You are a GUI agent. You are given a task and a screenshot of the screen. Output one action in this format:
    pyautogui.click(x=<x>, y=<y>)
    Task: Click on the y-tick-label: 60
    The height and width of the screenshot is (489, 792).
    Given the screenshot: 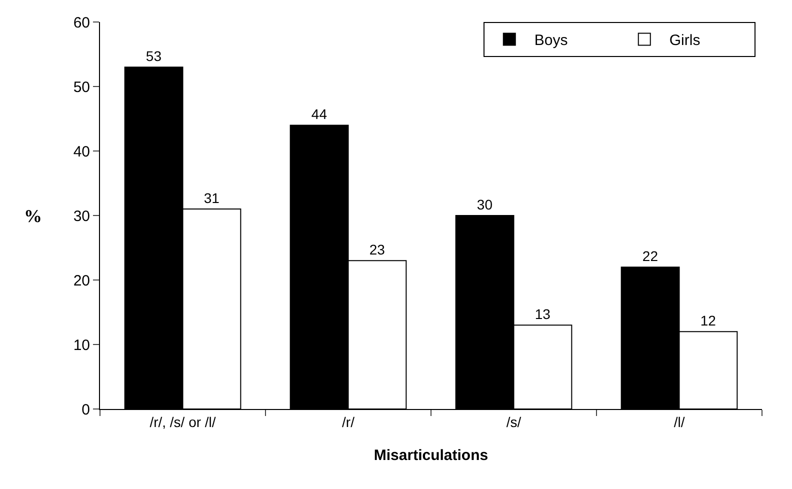 What is the action you would take?
    pyautogui.click(x=81, y=23)
    